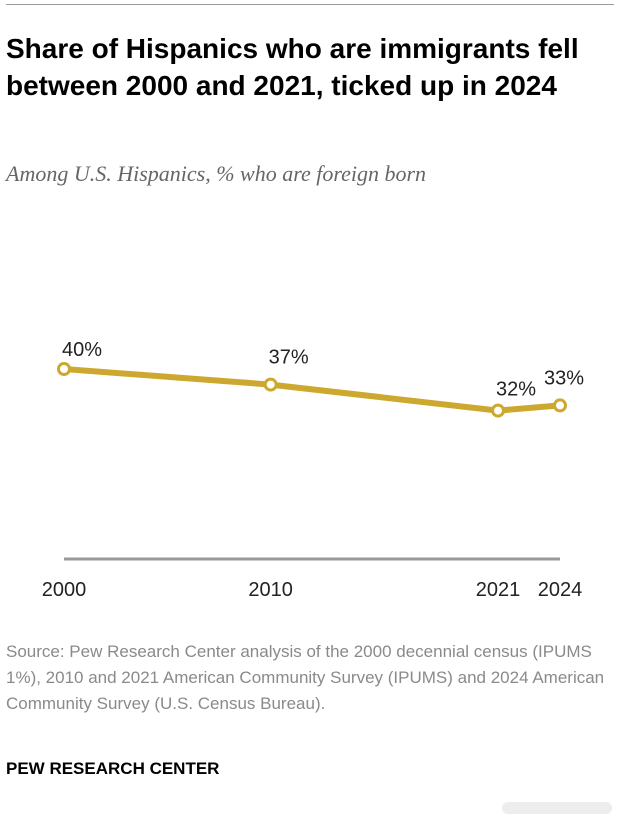 This screenshot has width=620, height=820. Describe the element at coordinates (113, 768) in the screenshot. I see `brand-name: PEW RESEARCH CENTER` at that location.